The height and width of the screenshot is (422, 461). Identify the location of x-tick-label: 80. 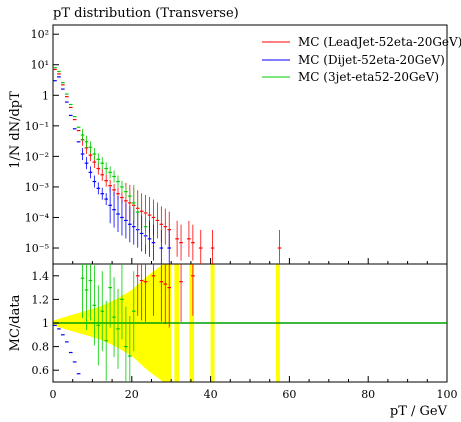
(368, 394).